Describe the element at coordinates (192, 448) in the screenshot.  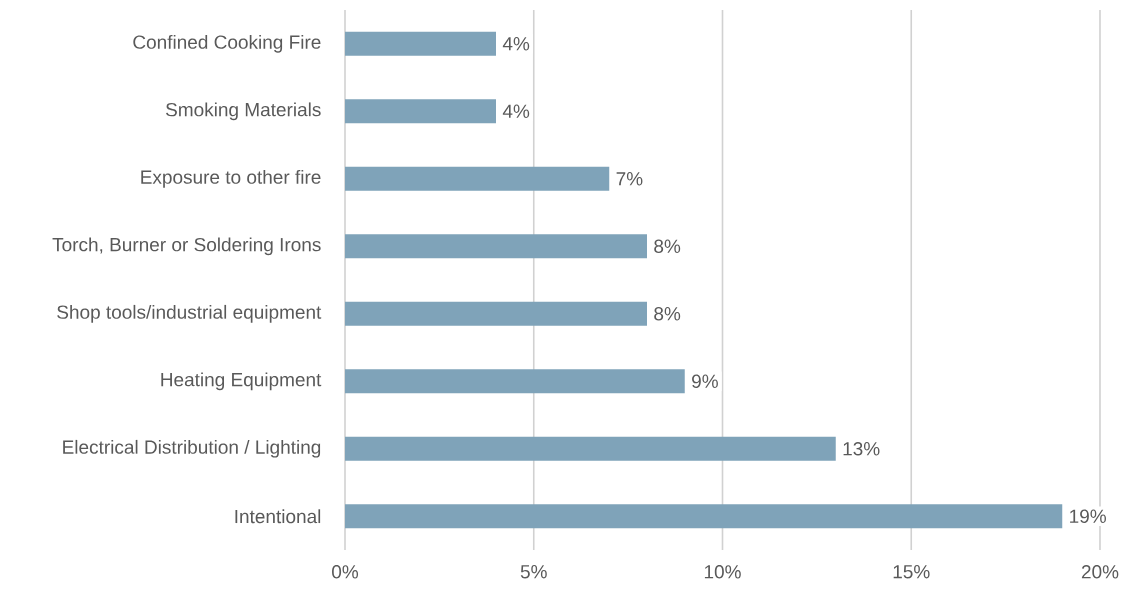
I see `y-tick-label: Electrical Distribution / Lighting` at that location.